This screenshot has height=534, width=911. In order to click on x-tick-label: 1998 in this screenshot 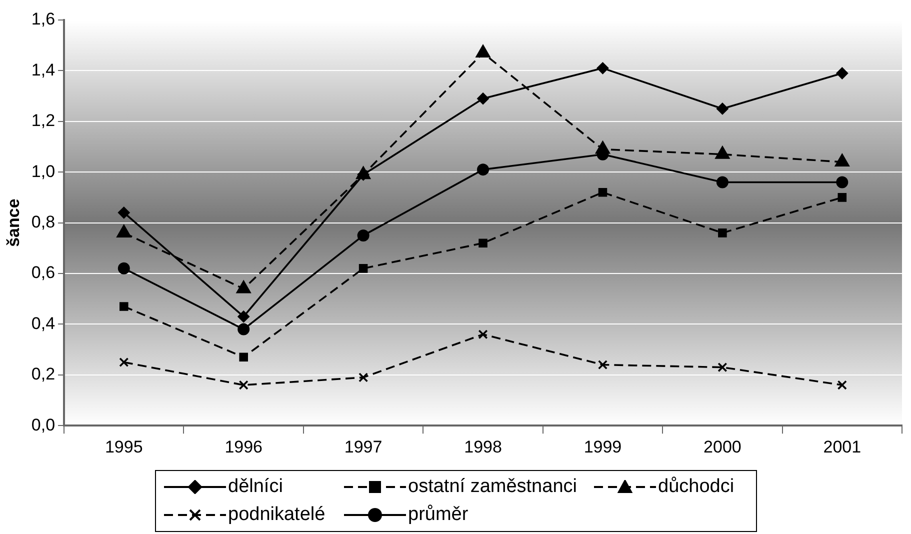, I will do `click(483, 446)`.